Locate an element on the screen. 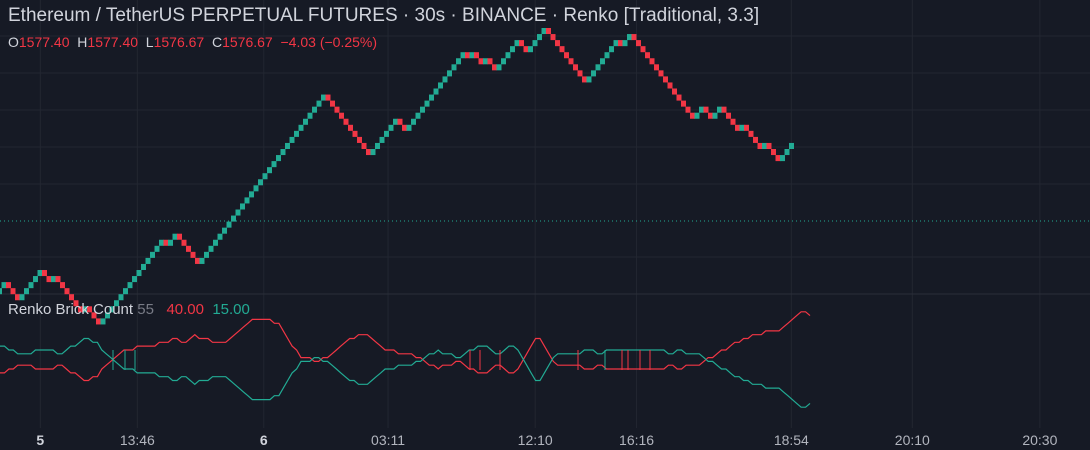 The image size is (1090, 450). time-tick-label: 03:11 is located at coordinates (388, 440).